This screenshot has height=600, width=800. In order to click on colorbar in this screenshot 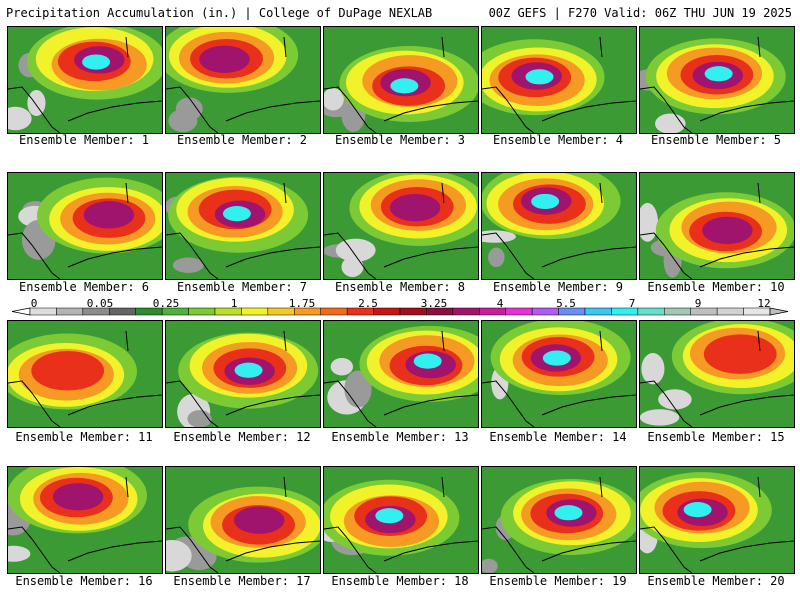, I will do `click(400, 307)`.